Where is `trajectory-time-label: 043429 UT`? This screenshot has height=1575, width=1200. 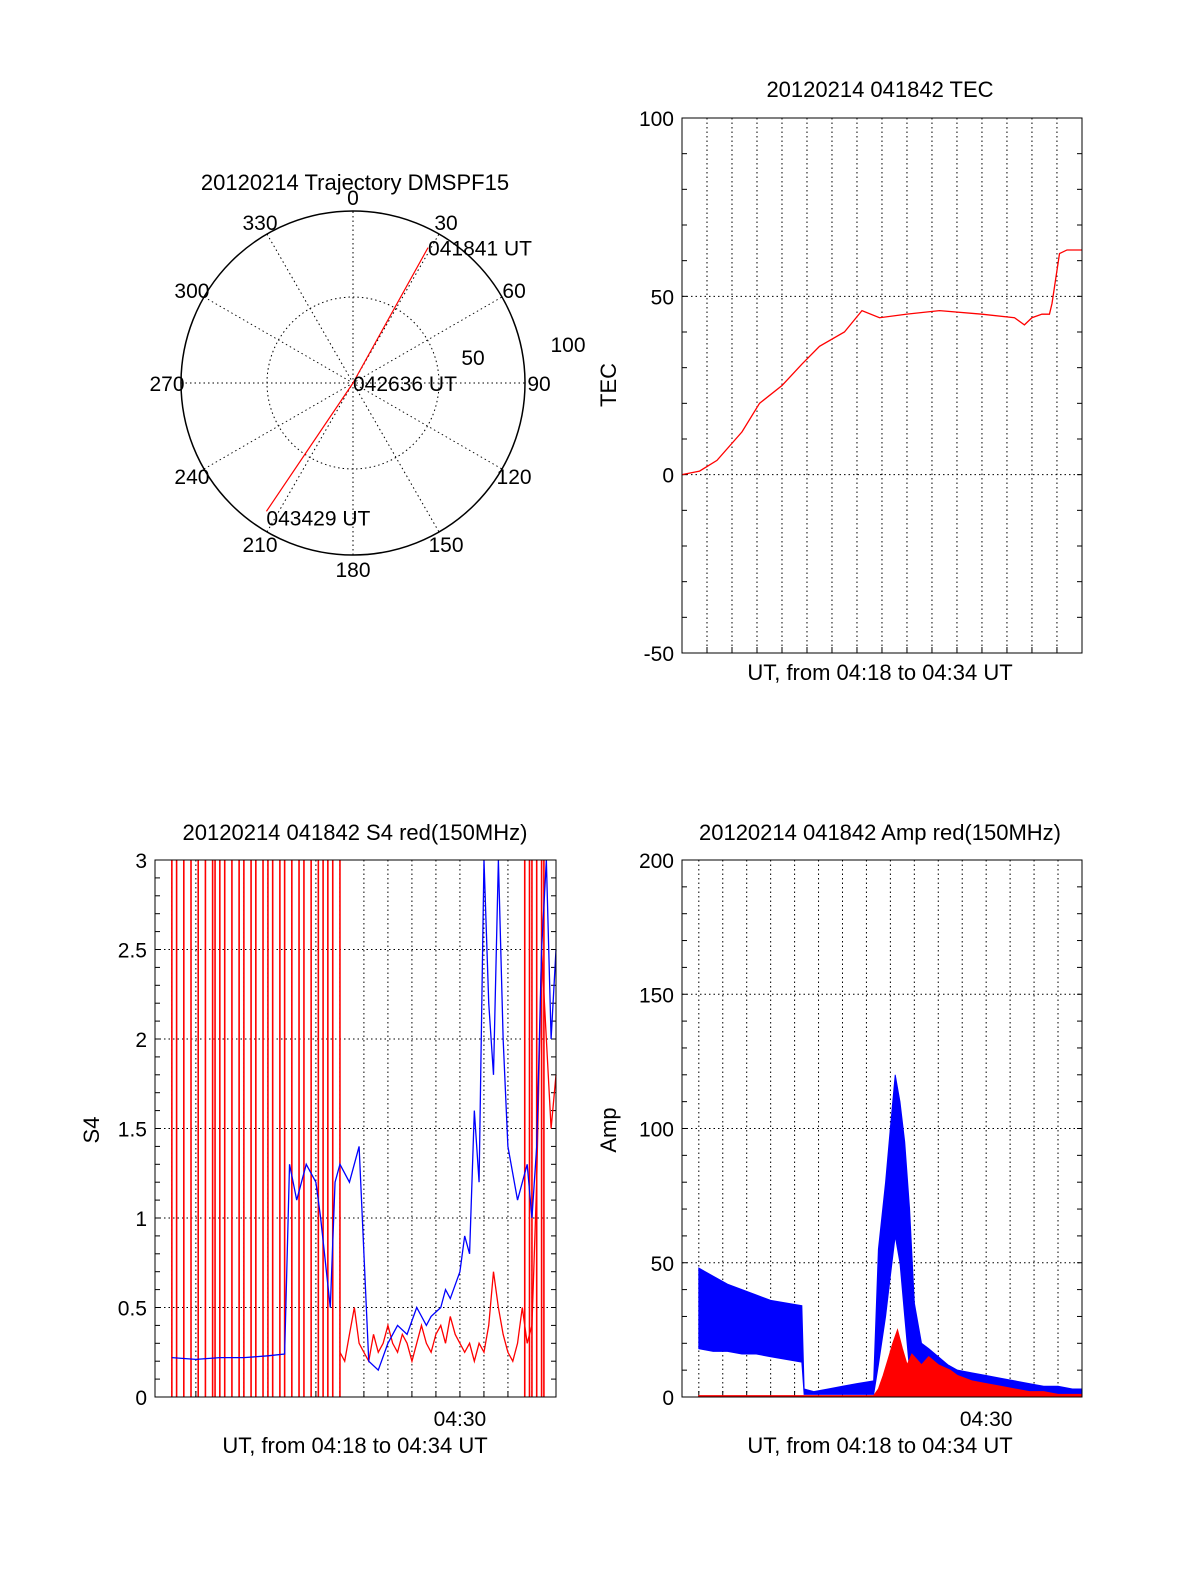 trajectory-time-label: 043429 UT is located at coordinates (318, 518).